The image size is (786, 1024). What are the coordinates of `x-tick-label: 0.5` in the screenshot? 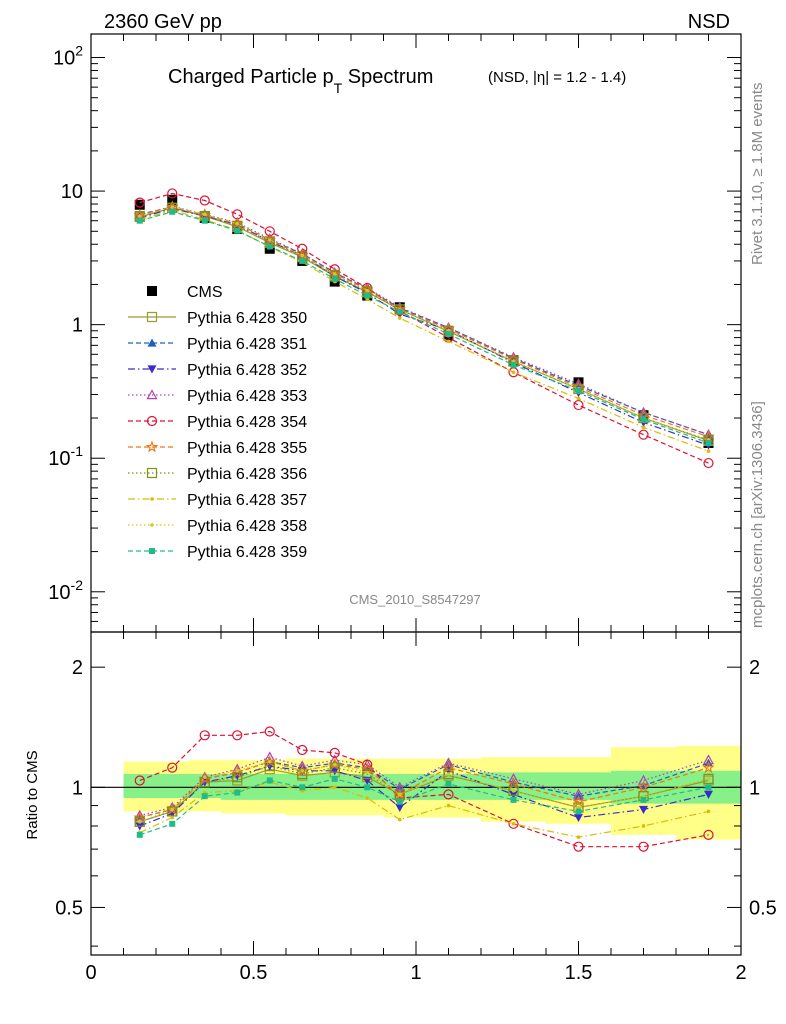 It's located at (254, 973).